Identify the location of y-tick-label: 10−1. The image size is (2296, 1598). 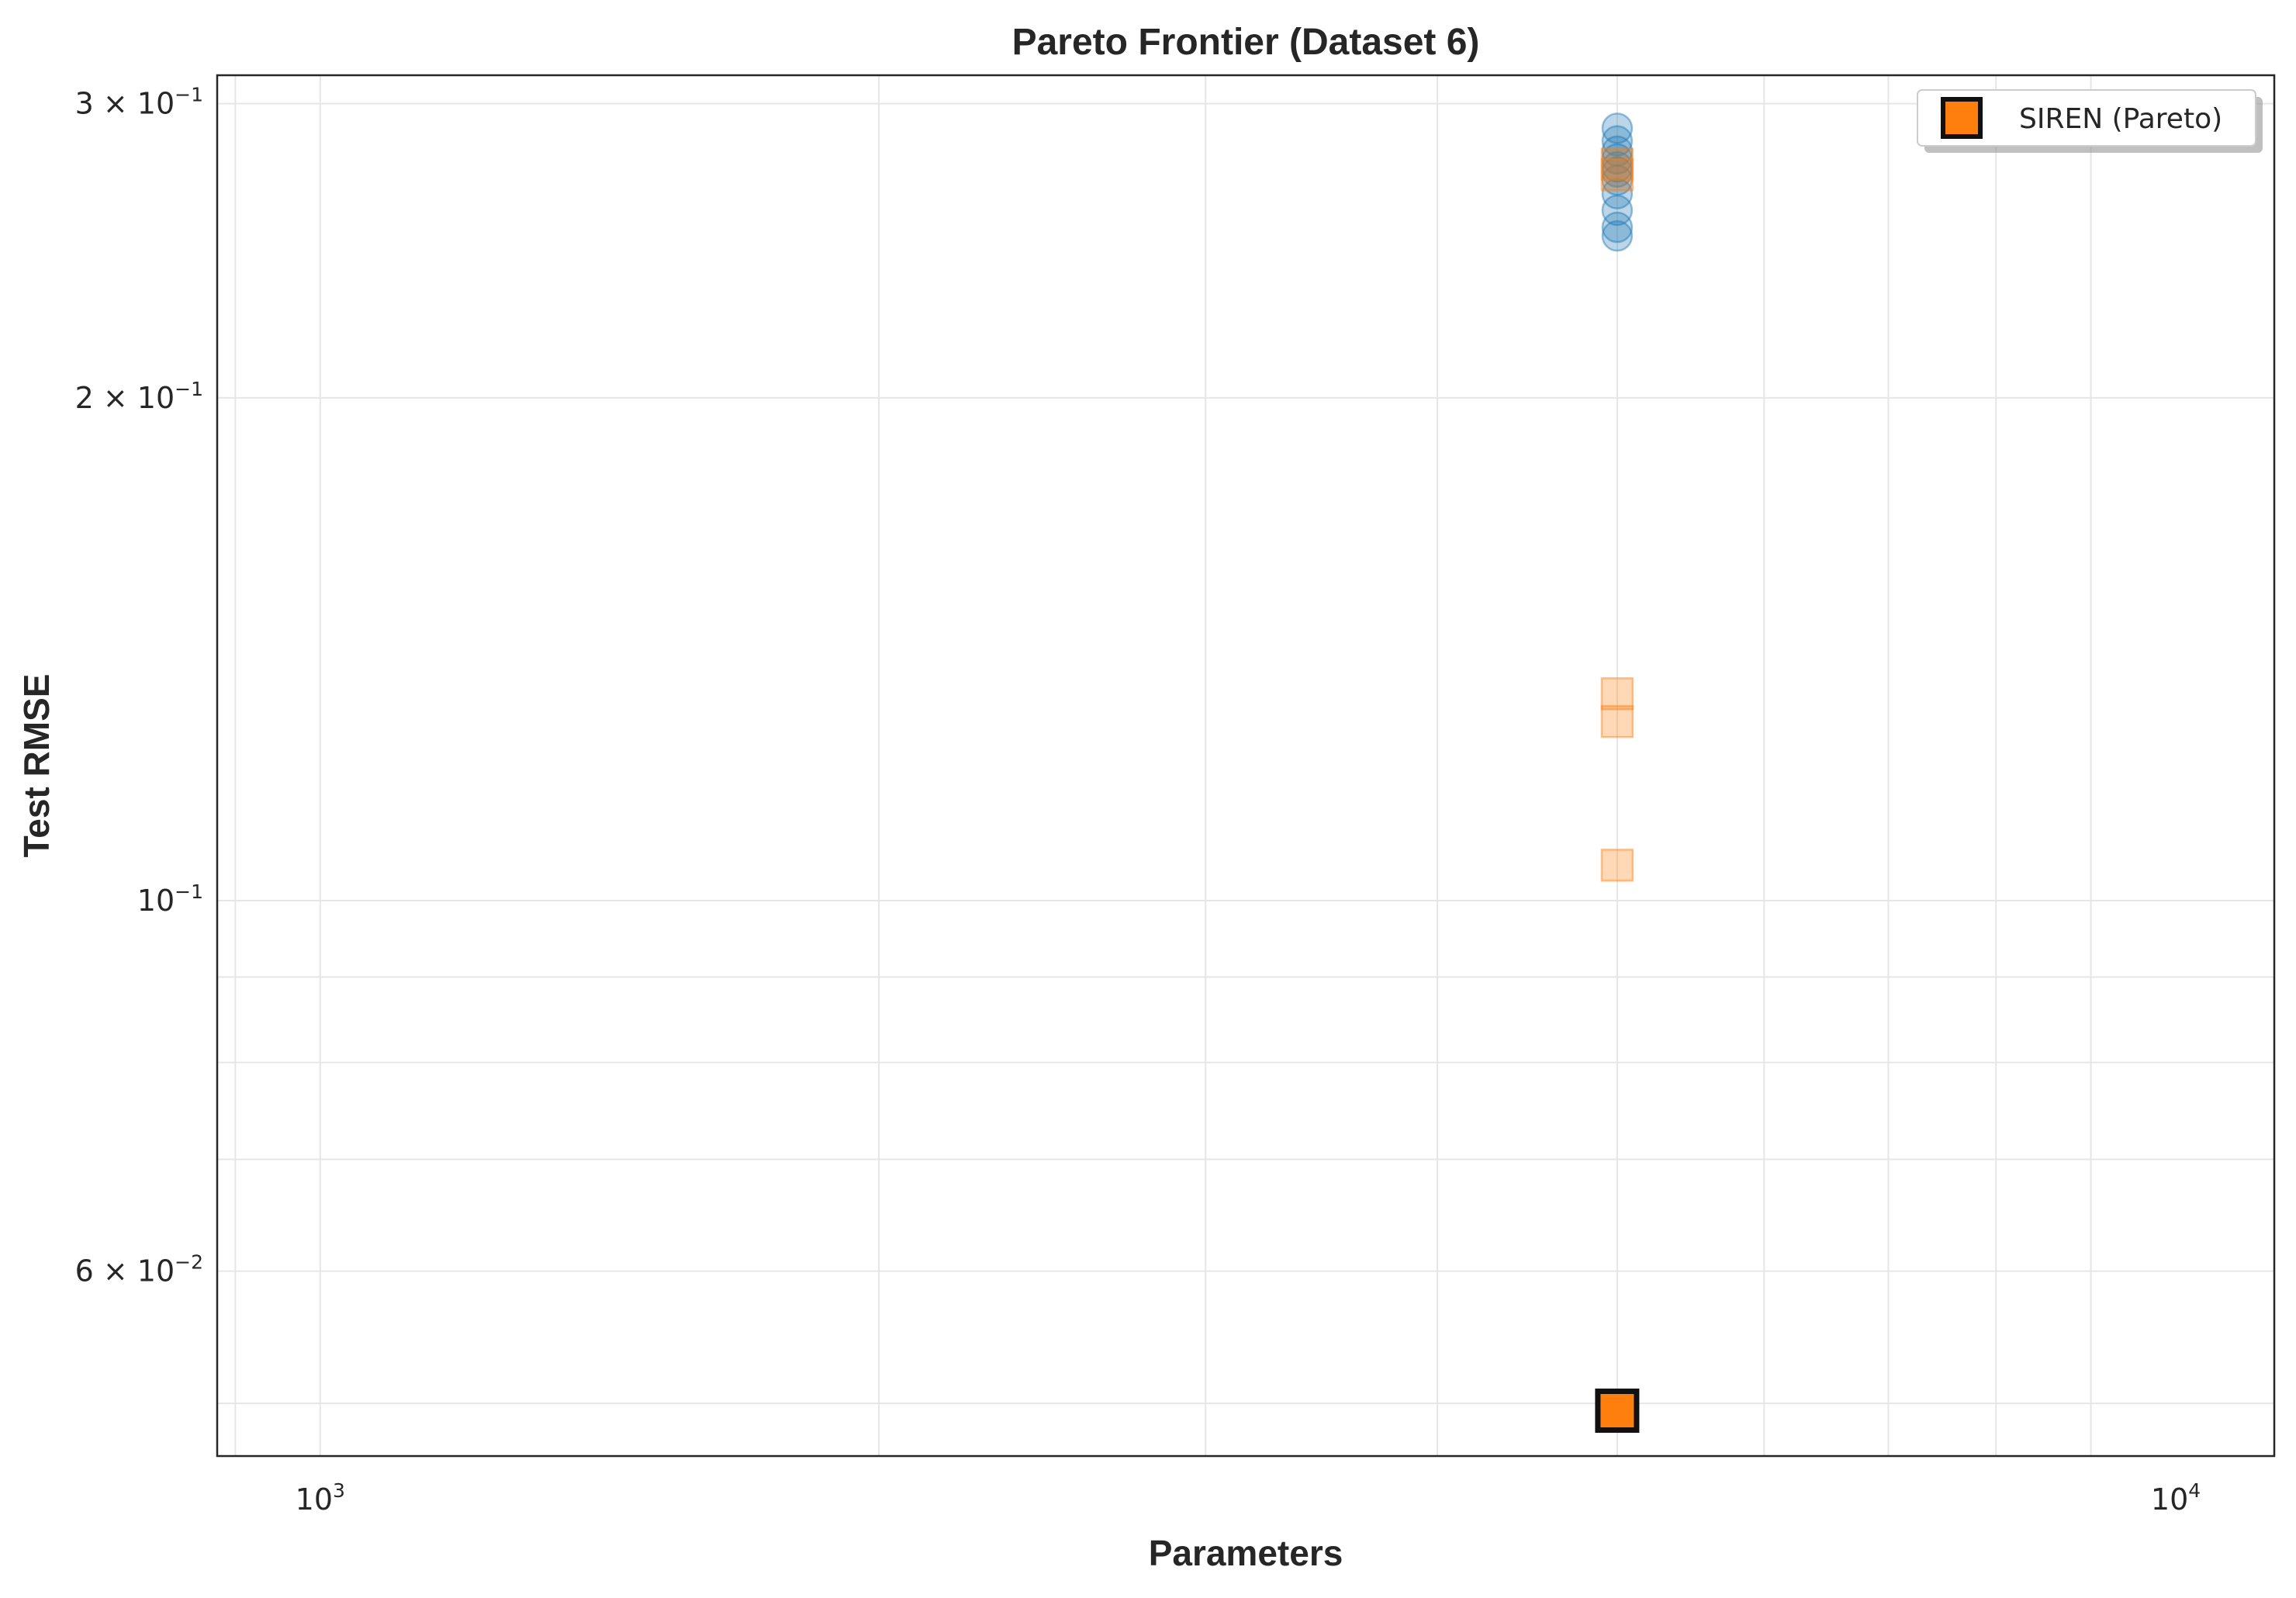
(170, 899).